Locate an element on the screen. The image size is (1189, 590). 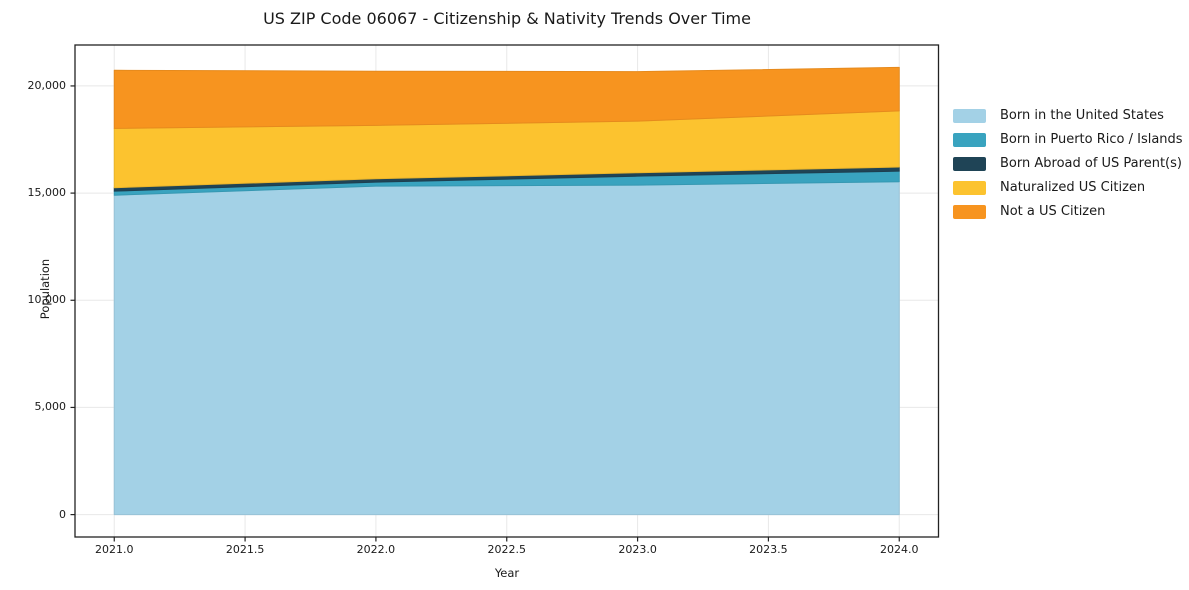
x-tick-label: 2023.0 is located at coordinates (637, 549).